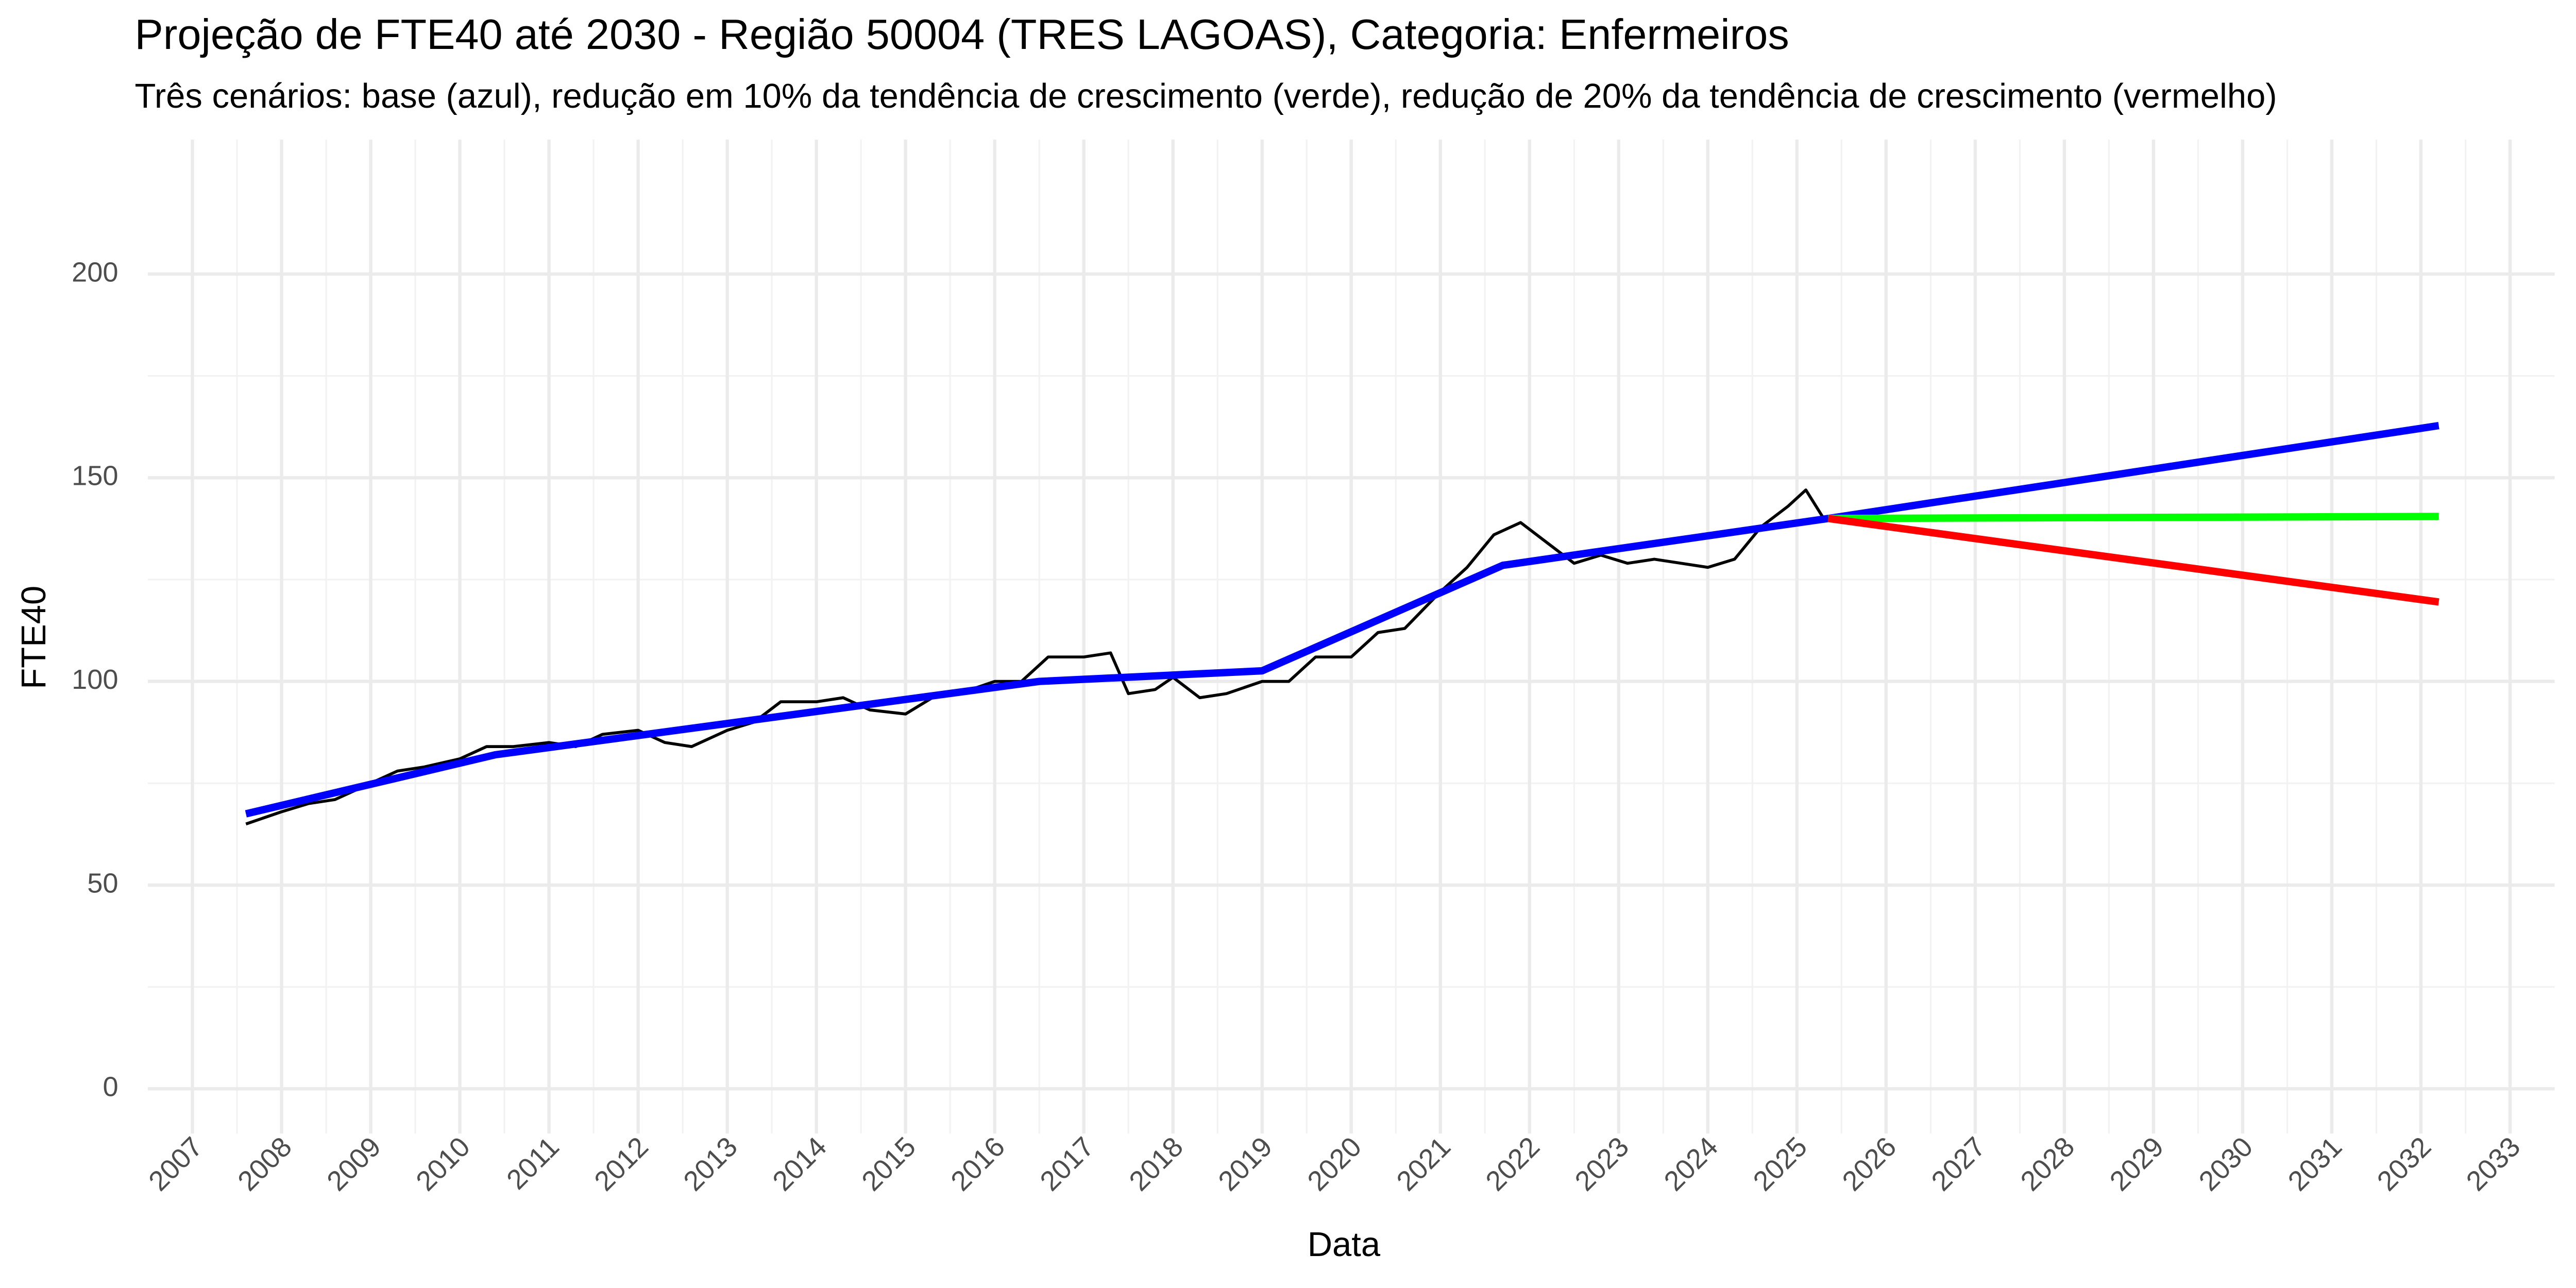 The height and width of the screenshot is (1288, 2576). I want to click on x-tick-label: 2029, so click(2137, 1164).